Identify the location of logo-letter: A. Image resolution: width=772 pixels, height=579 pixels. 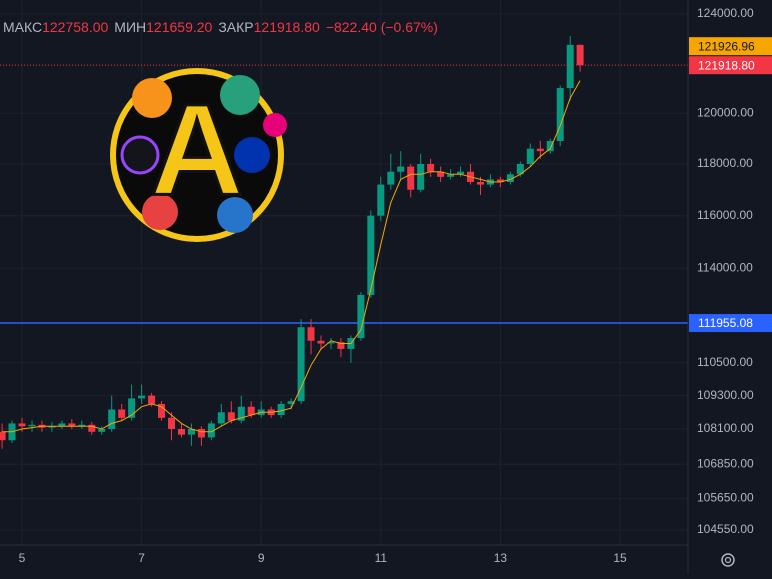
(197, 149).